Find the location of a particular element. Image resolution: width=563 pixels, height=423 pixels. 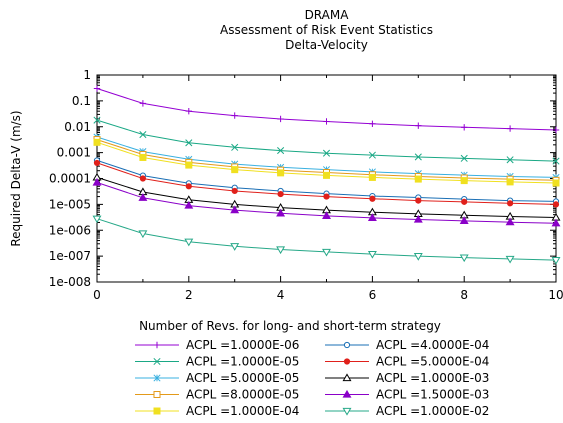

y-tick-label: 1e-006 is located at coordinates (70, 230).